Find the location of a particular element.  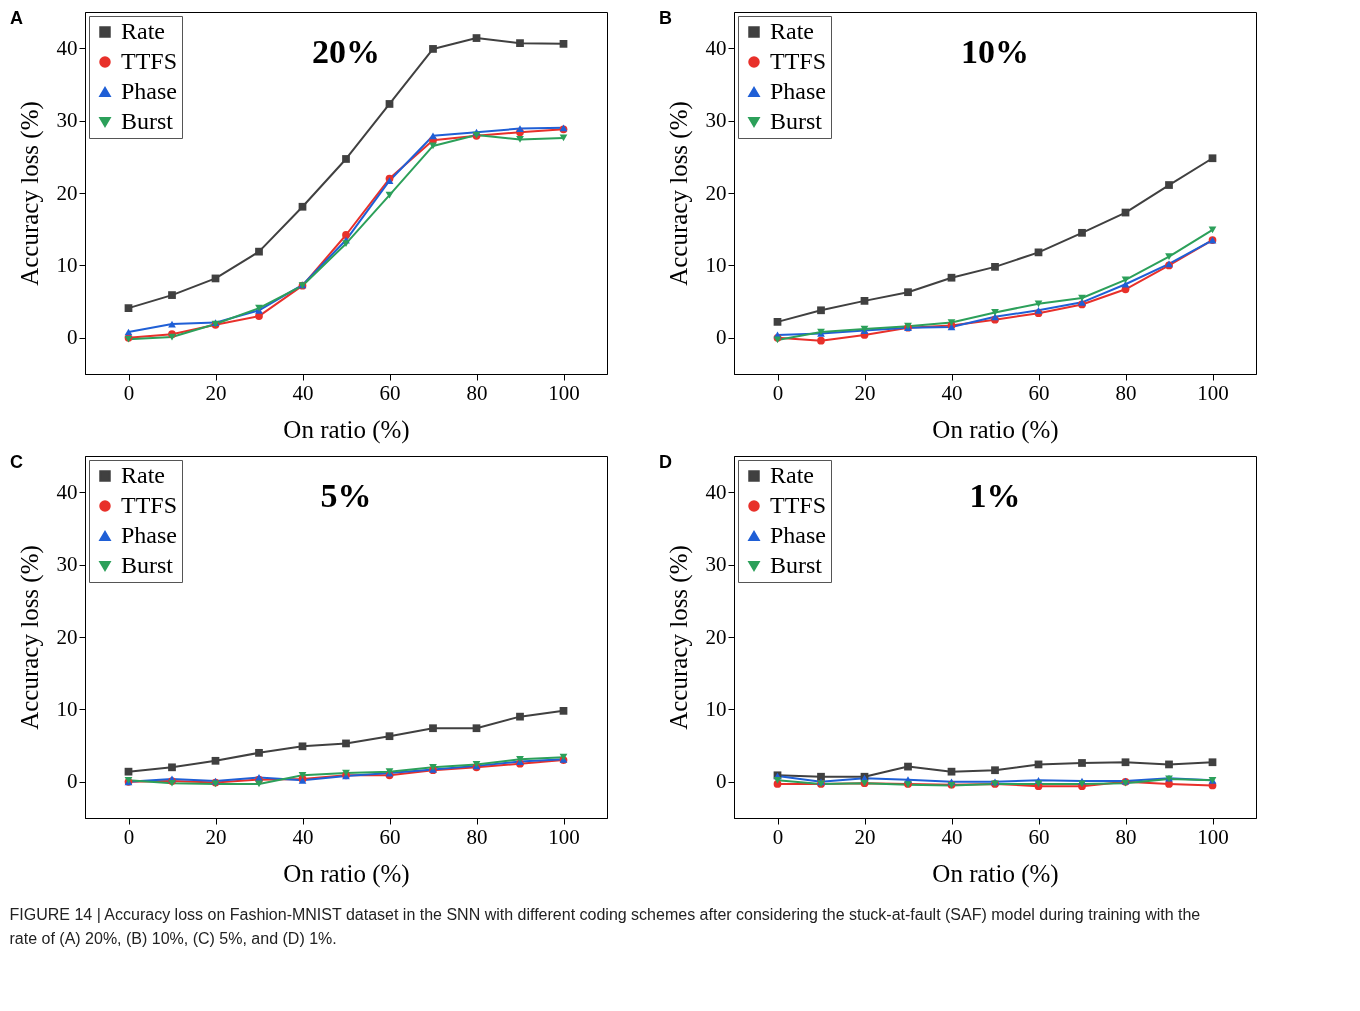

text: 10% is located at coordinates (995, 51).